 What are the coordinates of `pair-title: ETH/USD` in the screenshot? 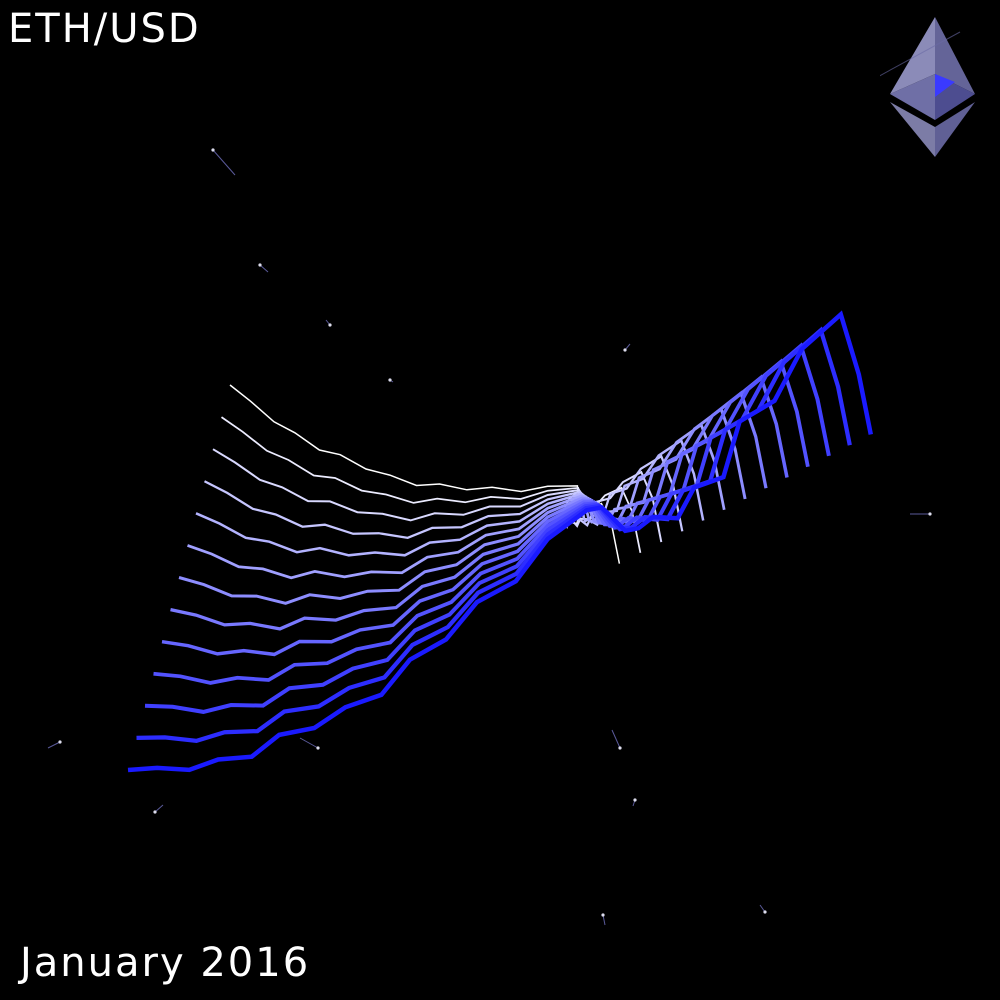 It's located at (104, 29).